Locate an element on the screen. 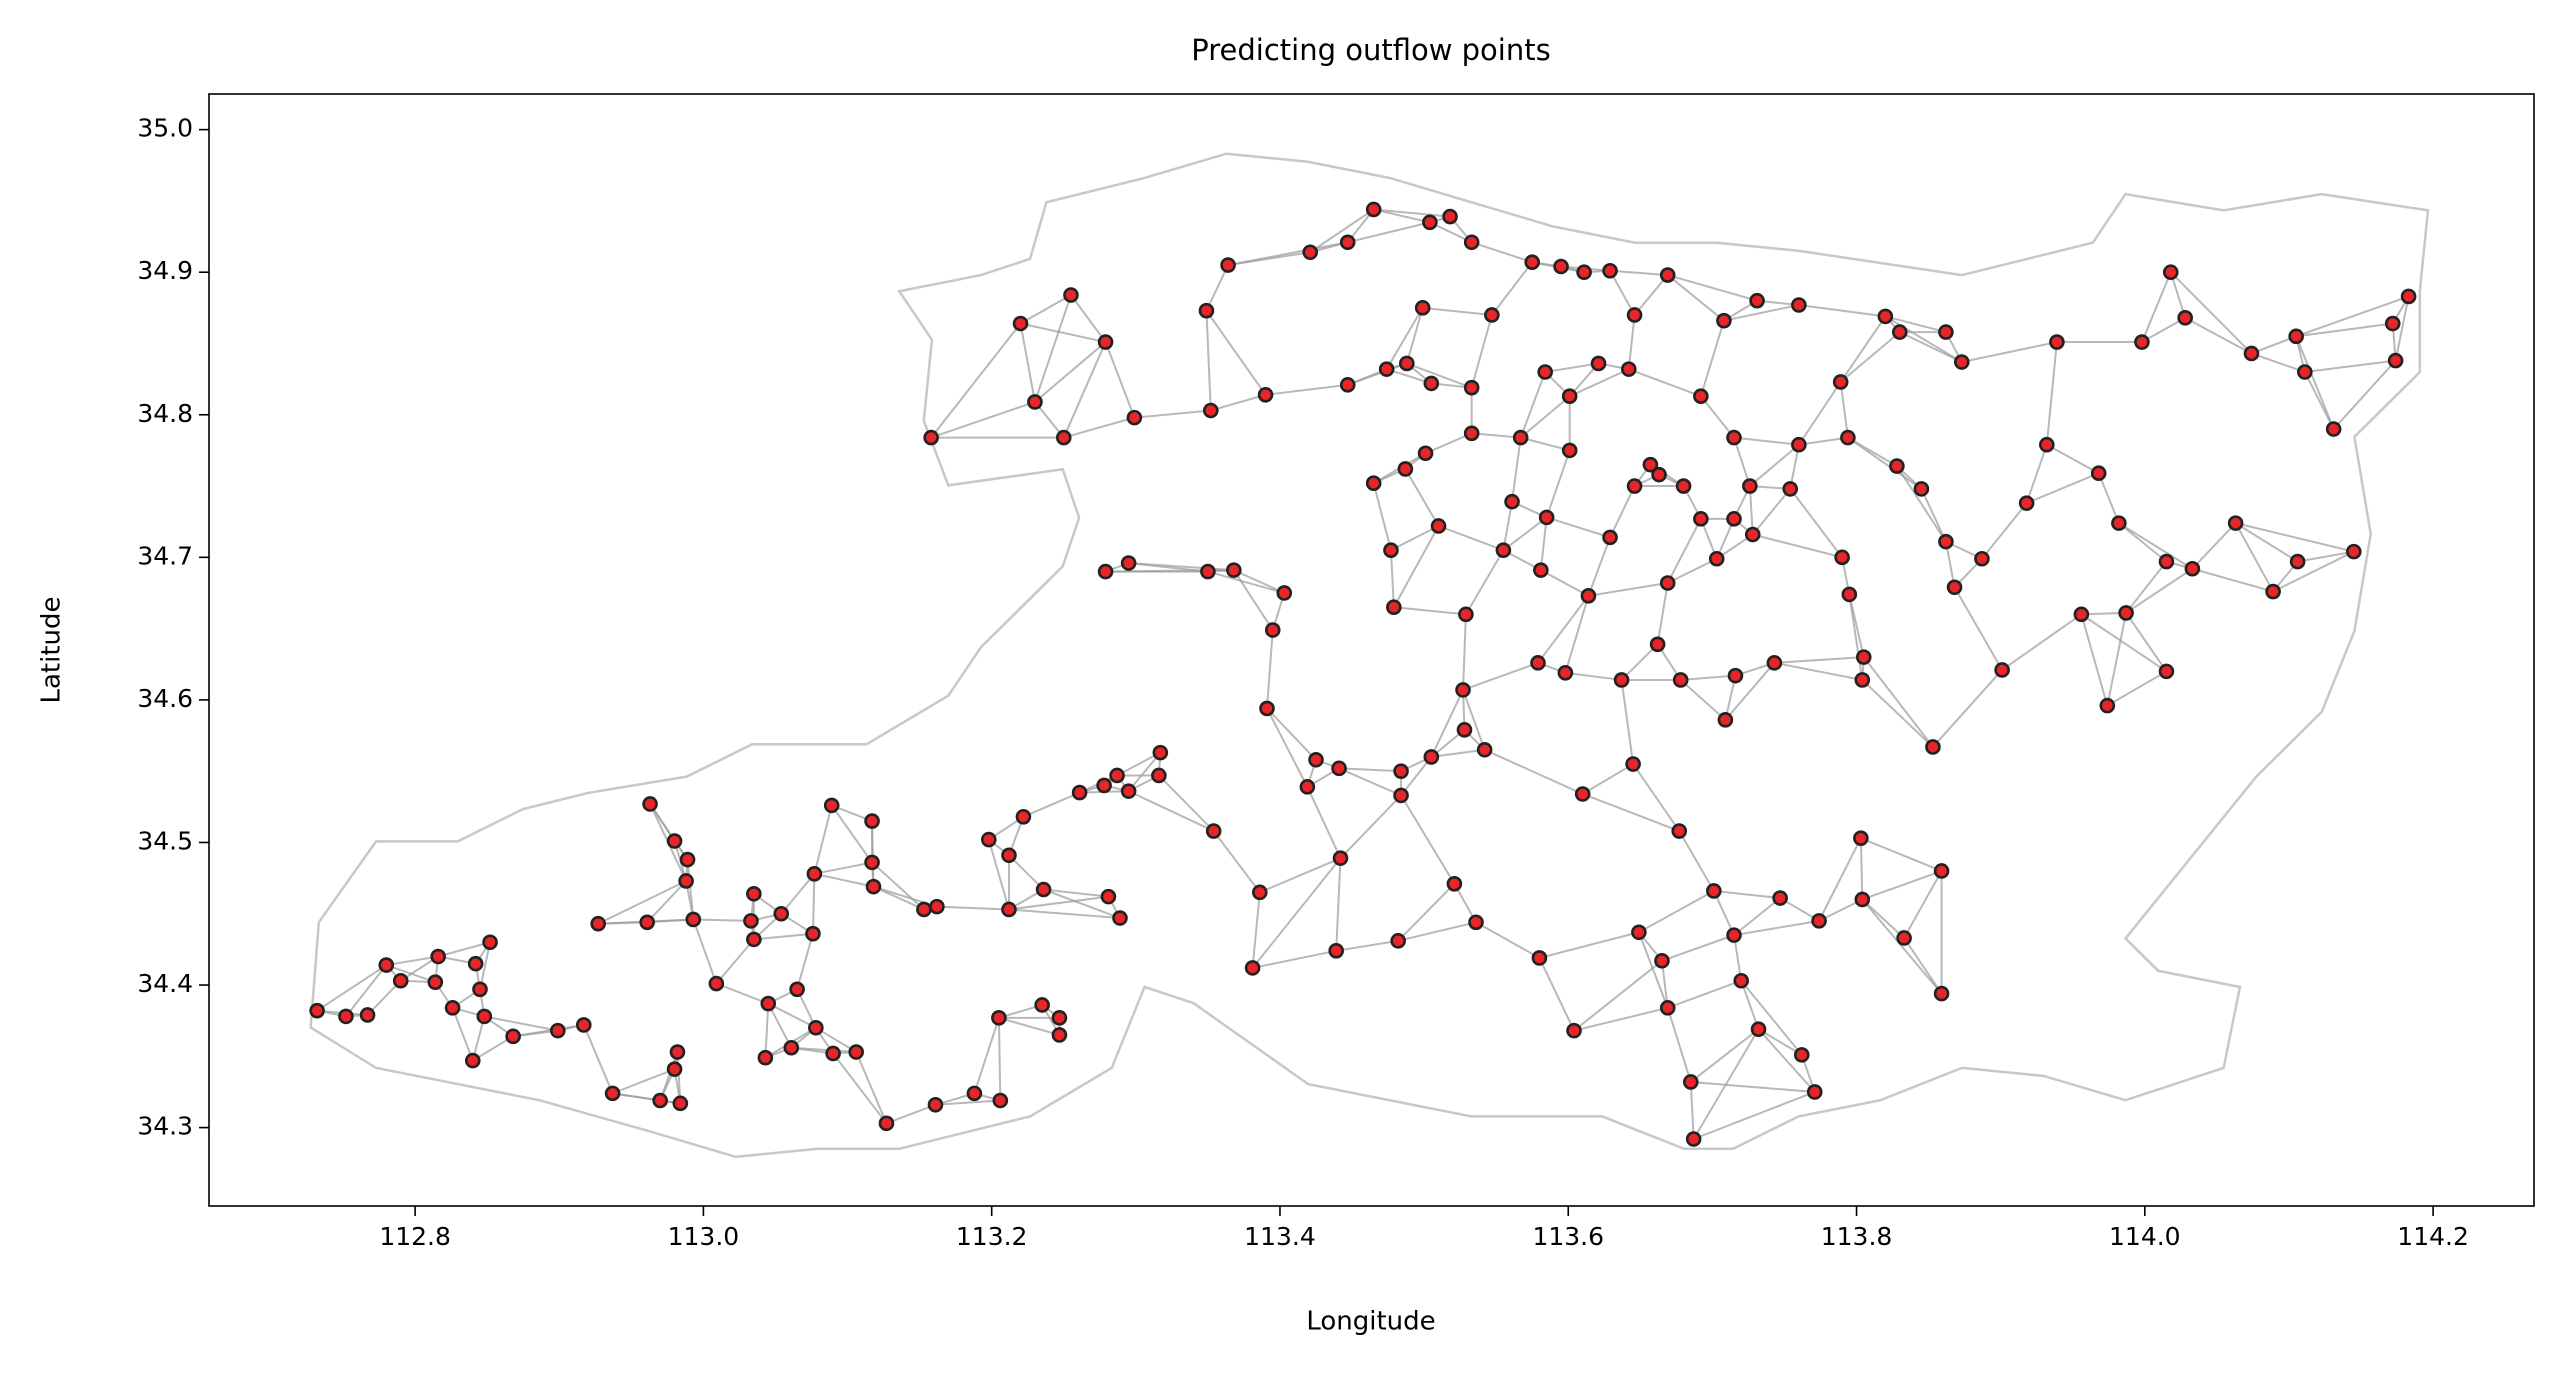 The image size is (2563, 1374). x-tick-label: 112.8 is located at coordinates (415, 1236).